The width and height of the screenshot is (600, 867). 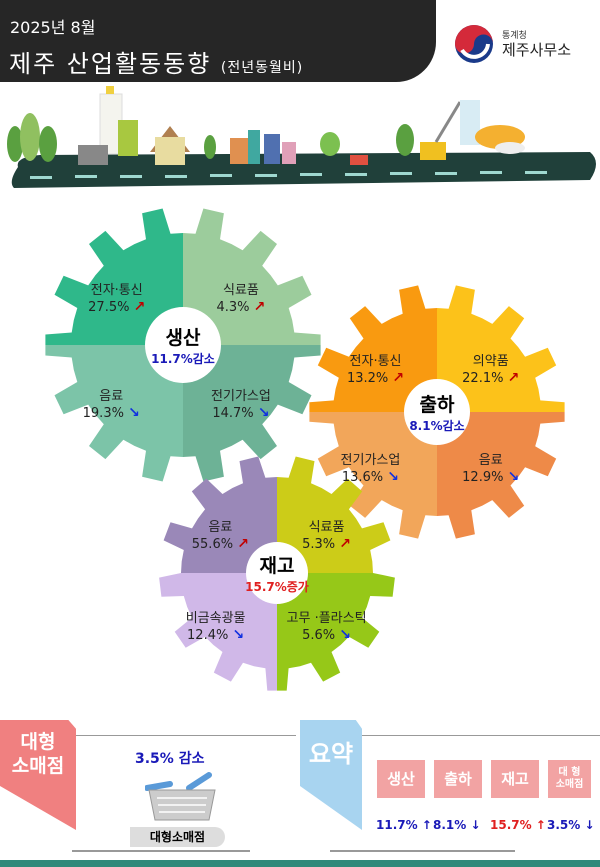 I want to click on org-name: 통계청, so click(x=514, y=36).